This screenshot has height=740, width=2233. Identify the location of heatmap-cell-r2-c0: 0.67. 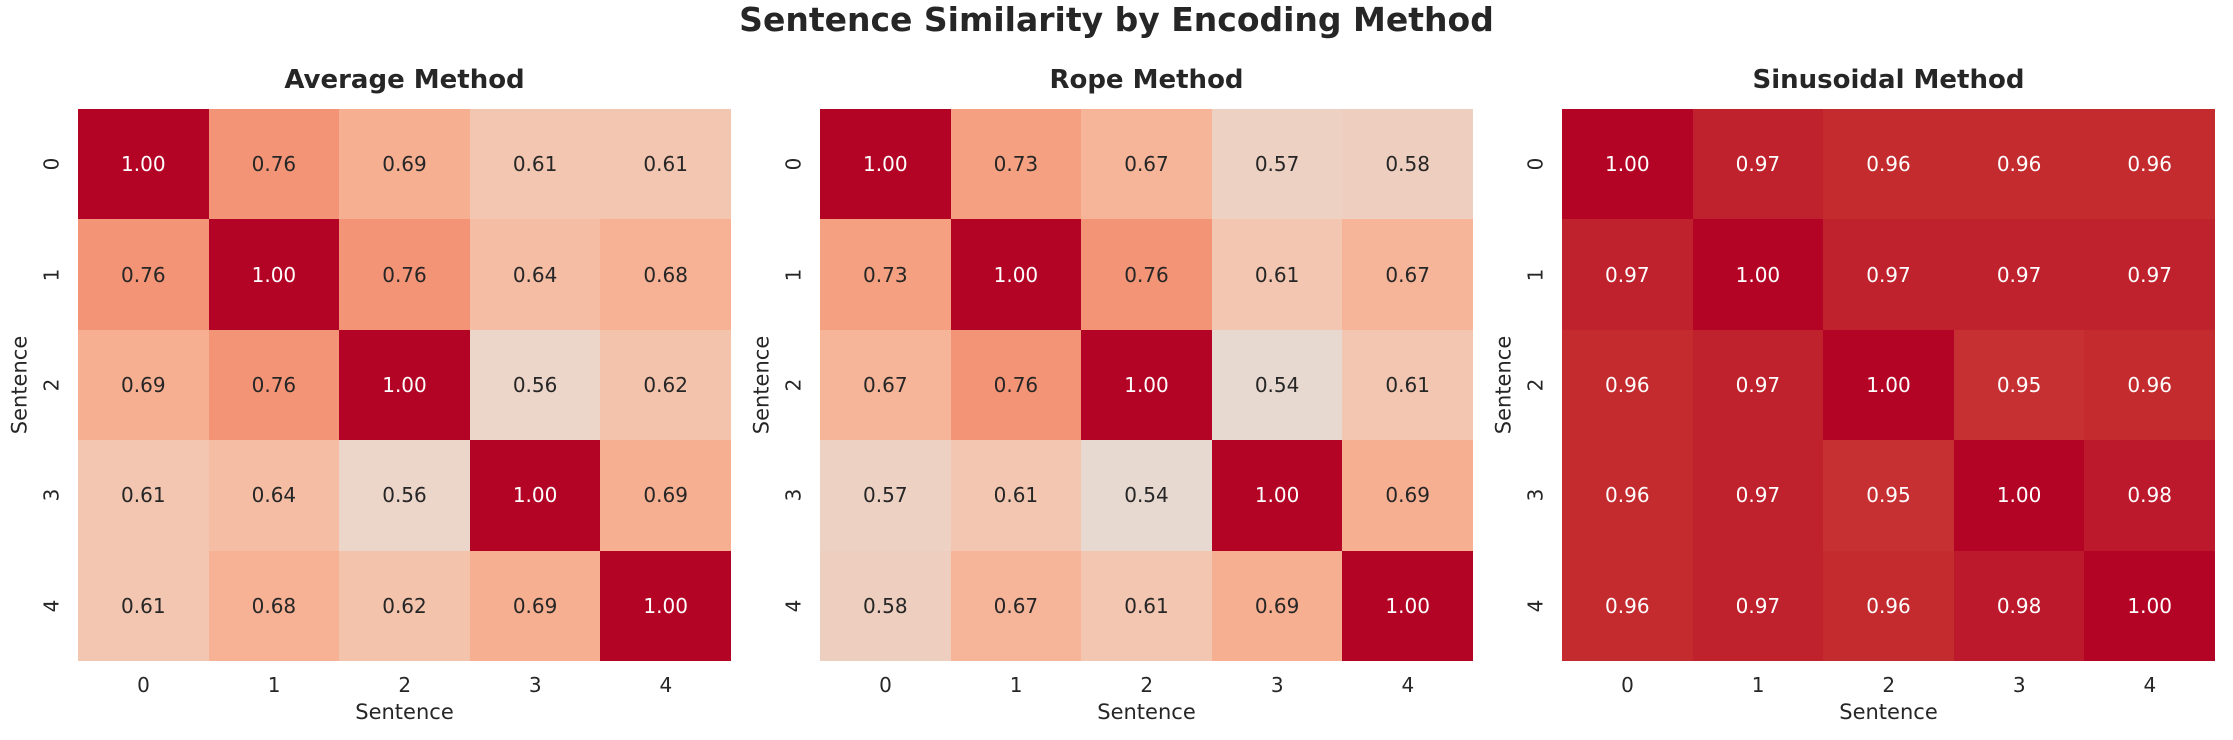
(885, 385).